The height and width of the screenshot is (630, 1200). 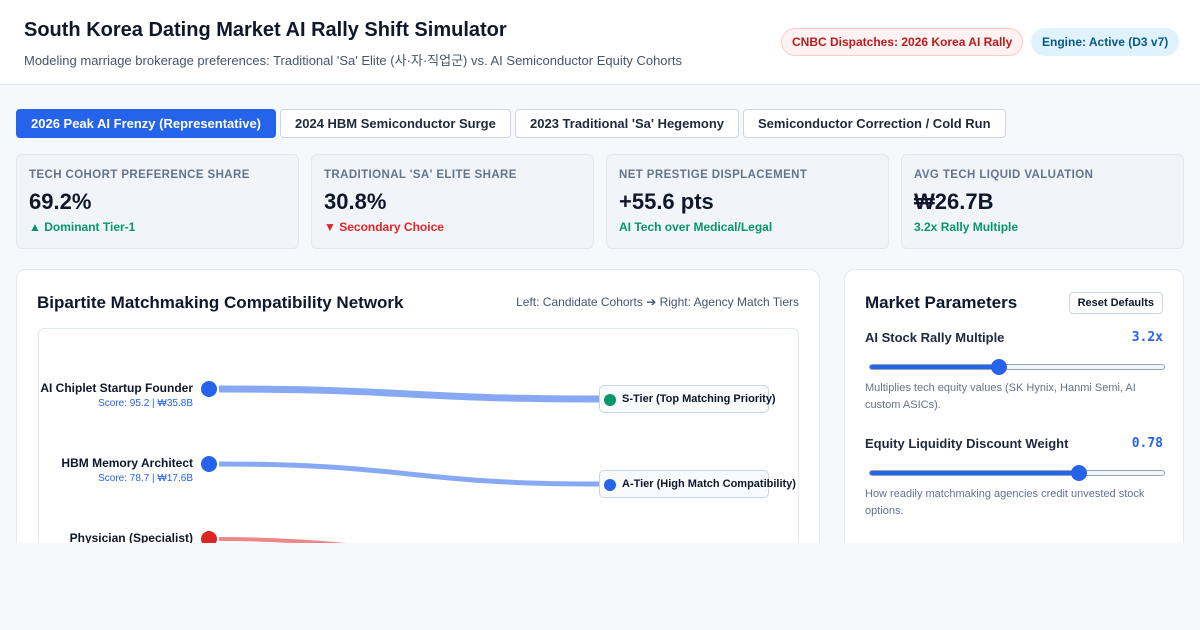 I want to click on metric-value: +55.6 pts, so click(x=666, y=201).